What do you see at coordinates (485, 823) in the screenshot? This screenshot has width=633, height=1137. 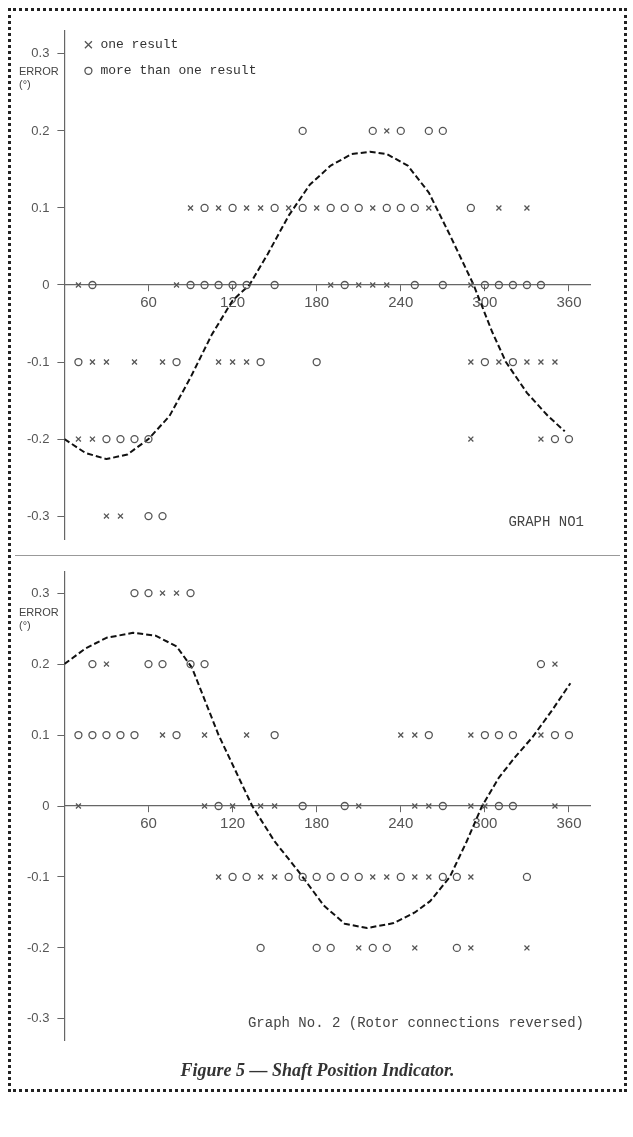 I see `x-tick-label: 300` at bounding box center [485, 823].